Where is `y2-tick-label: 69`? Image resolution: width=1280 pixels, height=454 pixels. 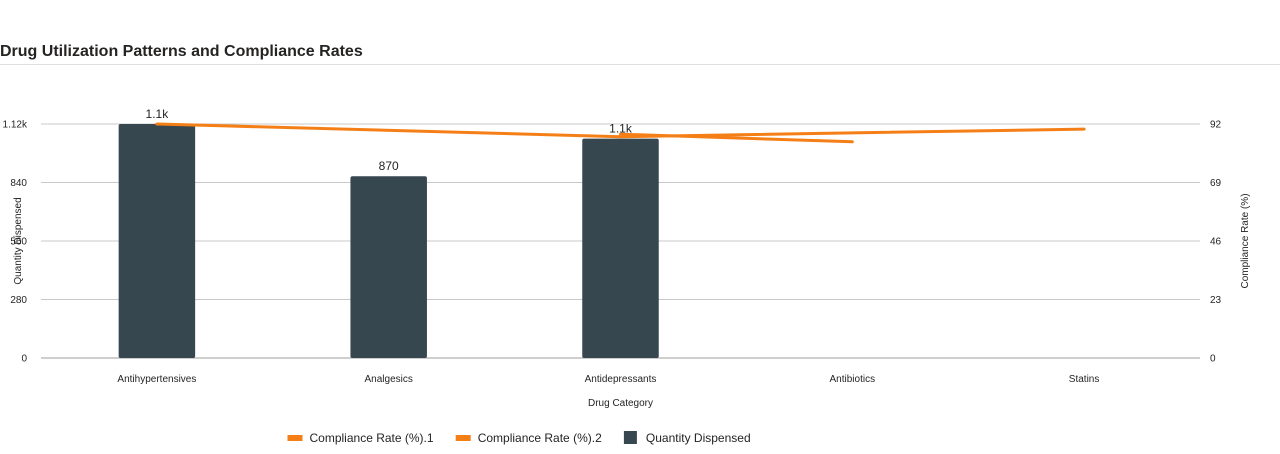
y2-tick-label: 69 is located at coordinates (1216, 183).